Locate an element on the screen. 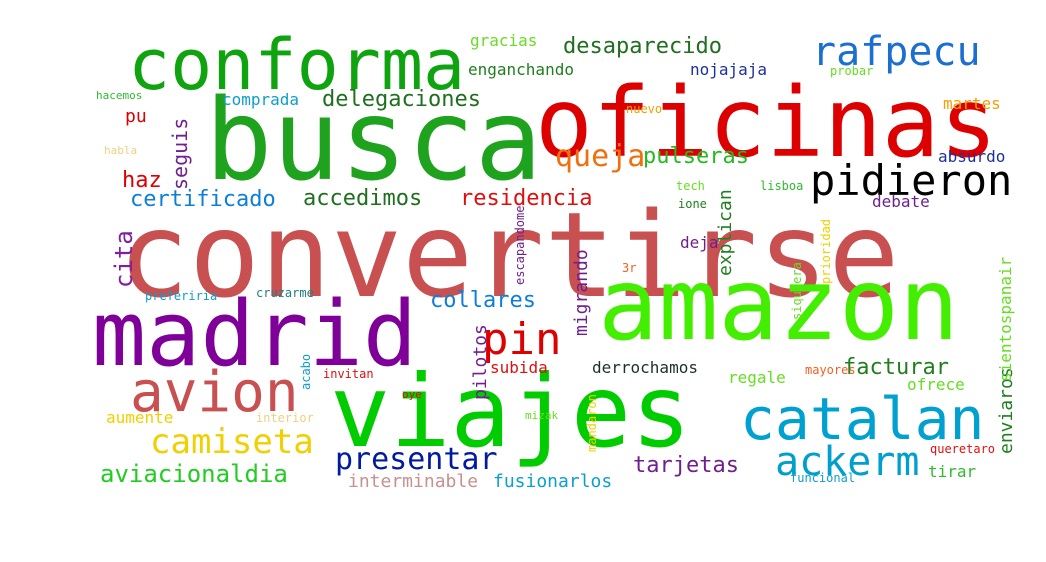 The width and height of the screenshot is (1046, 562). cloud-word: fusionarlos is located at coordinates (553, 481).